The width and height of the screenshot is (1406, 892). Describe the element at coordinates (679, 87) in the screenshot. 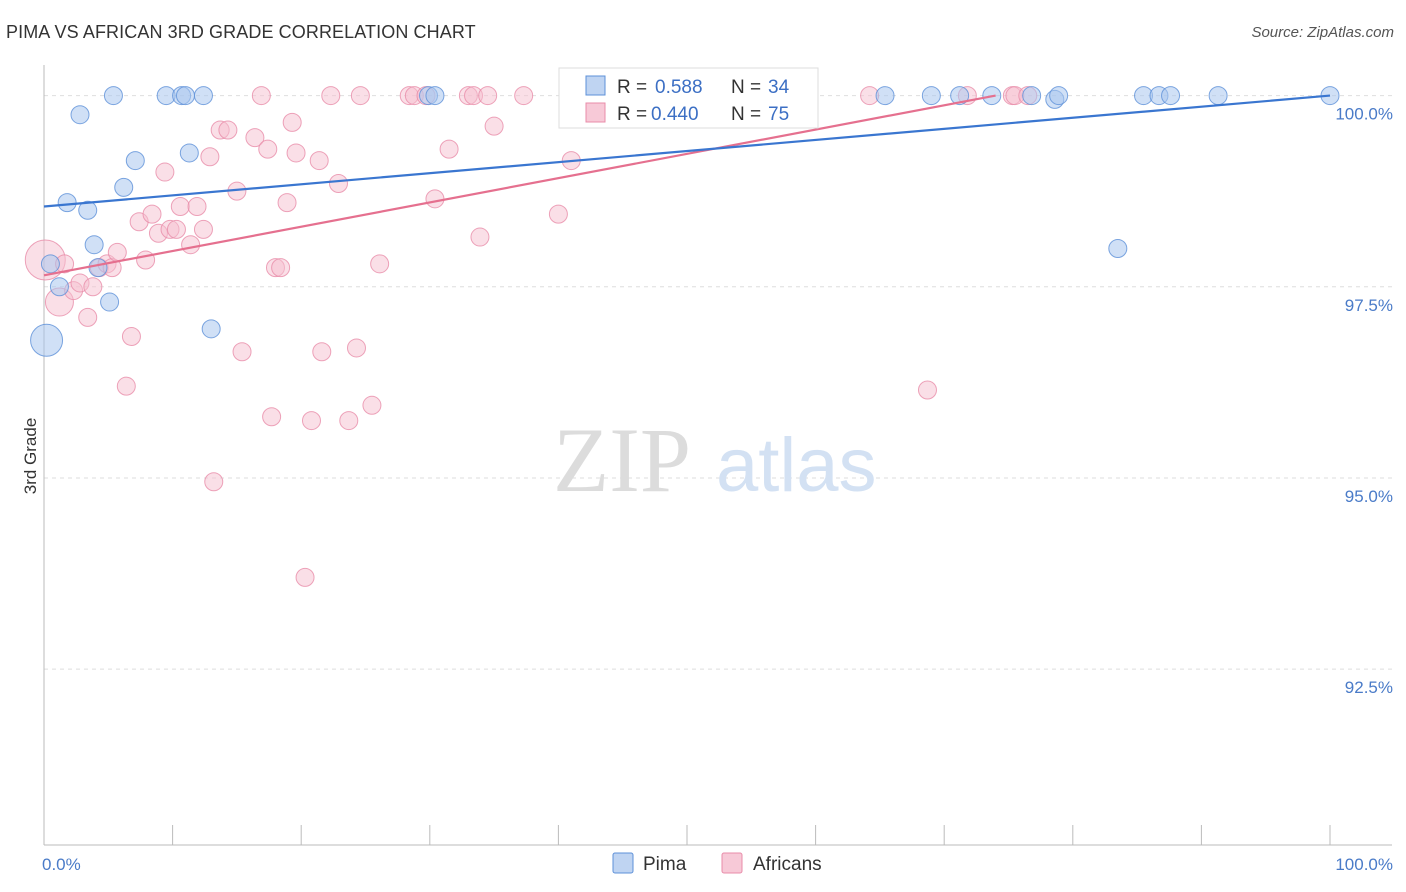

I see `pima-r-value: 0.588` at that location.